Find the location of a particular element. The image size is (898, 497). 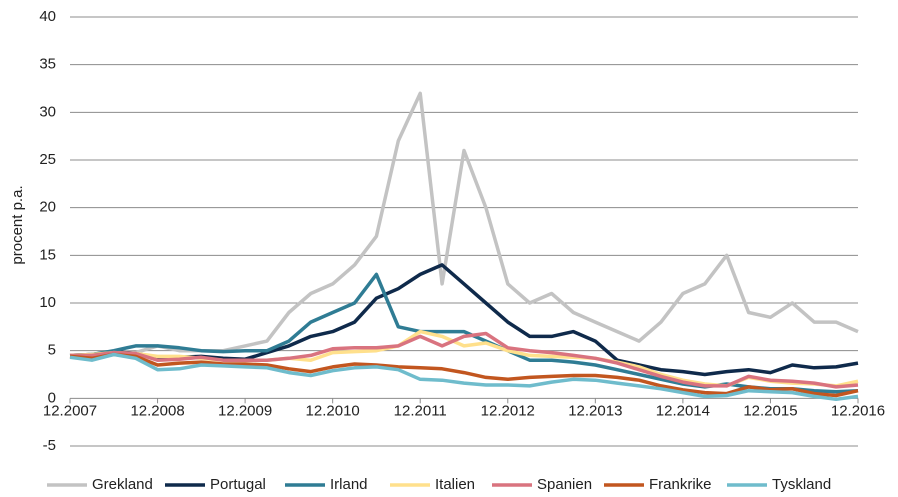

x-tick-label: 12.2010 is located at coordinates (333, 410).